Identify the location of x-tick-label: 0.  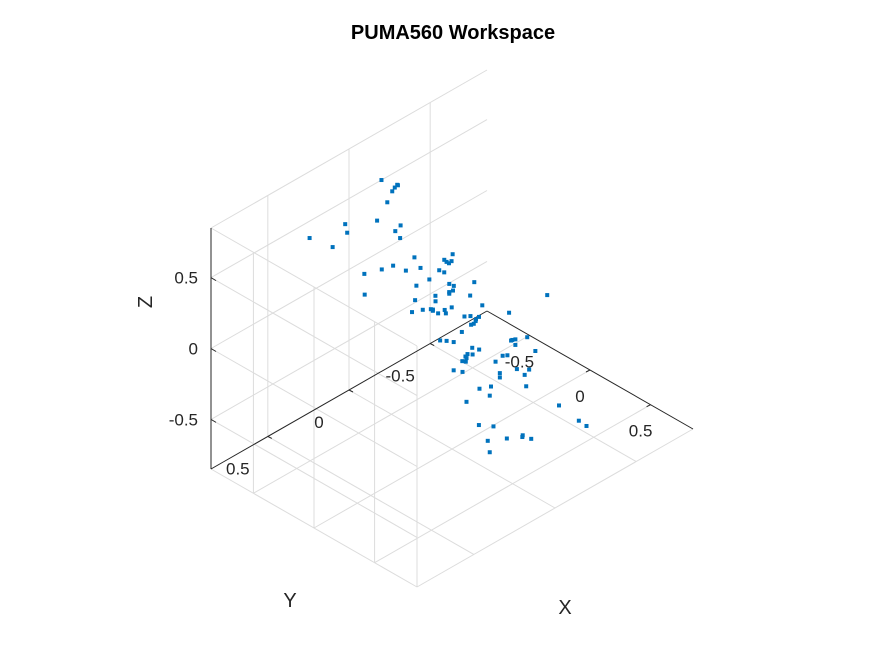
(579, 396).